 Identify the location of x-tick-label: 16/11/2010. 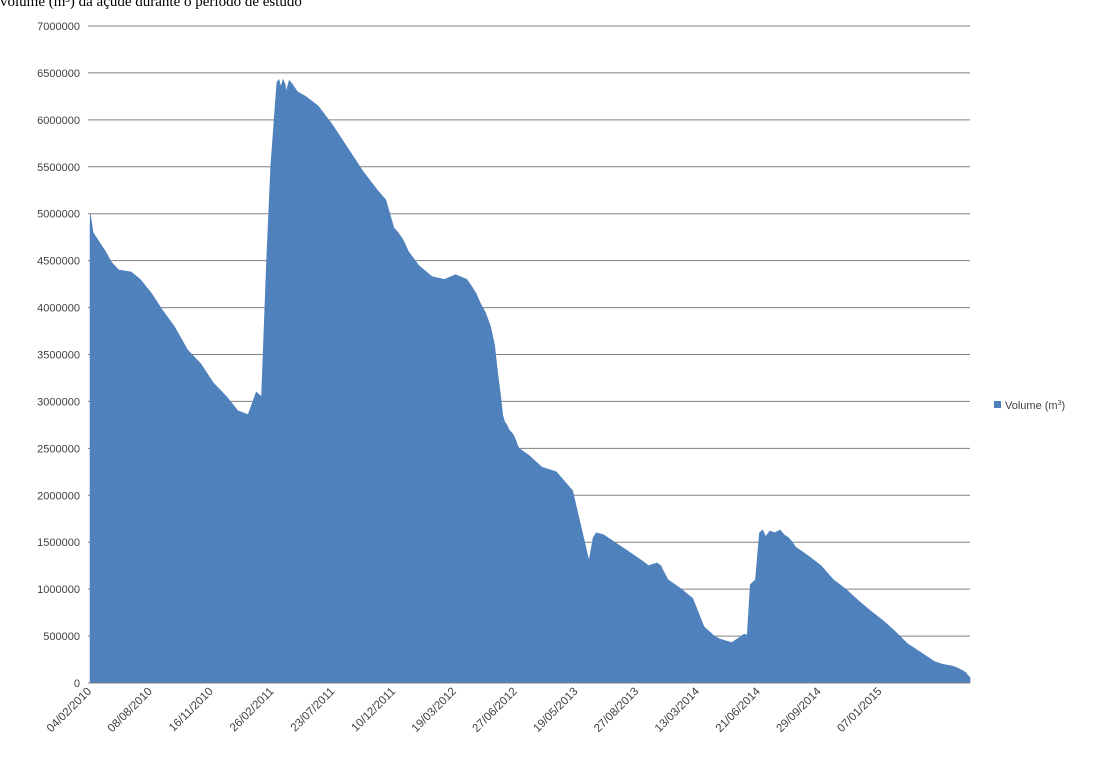
(191, 710).